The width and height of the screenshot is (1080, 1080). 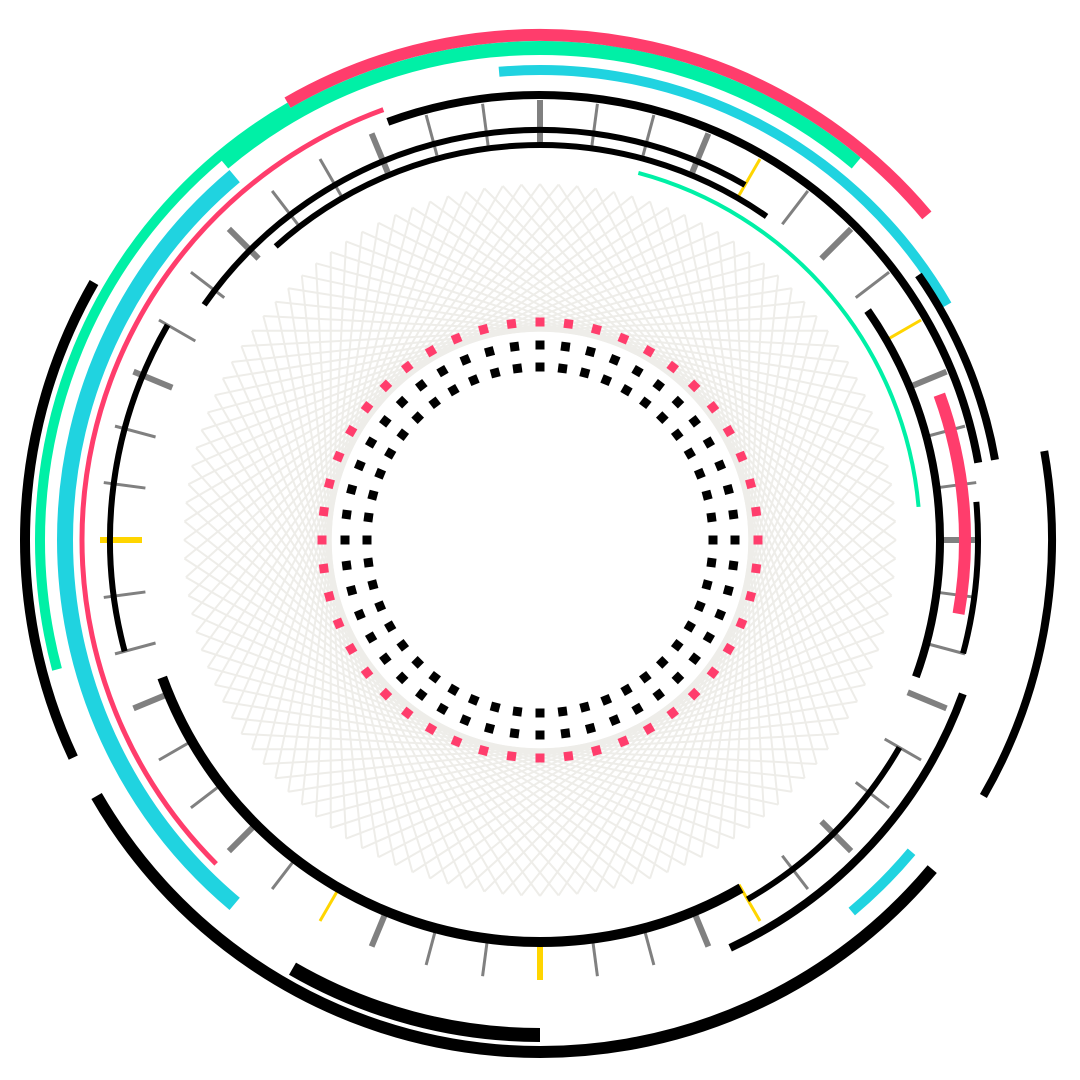 I want to click on red-arc, so click(x=608, y=124).